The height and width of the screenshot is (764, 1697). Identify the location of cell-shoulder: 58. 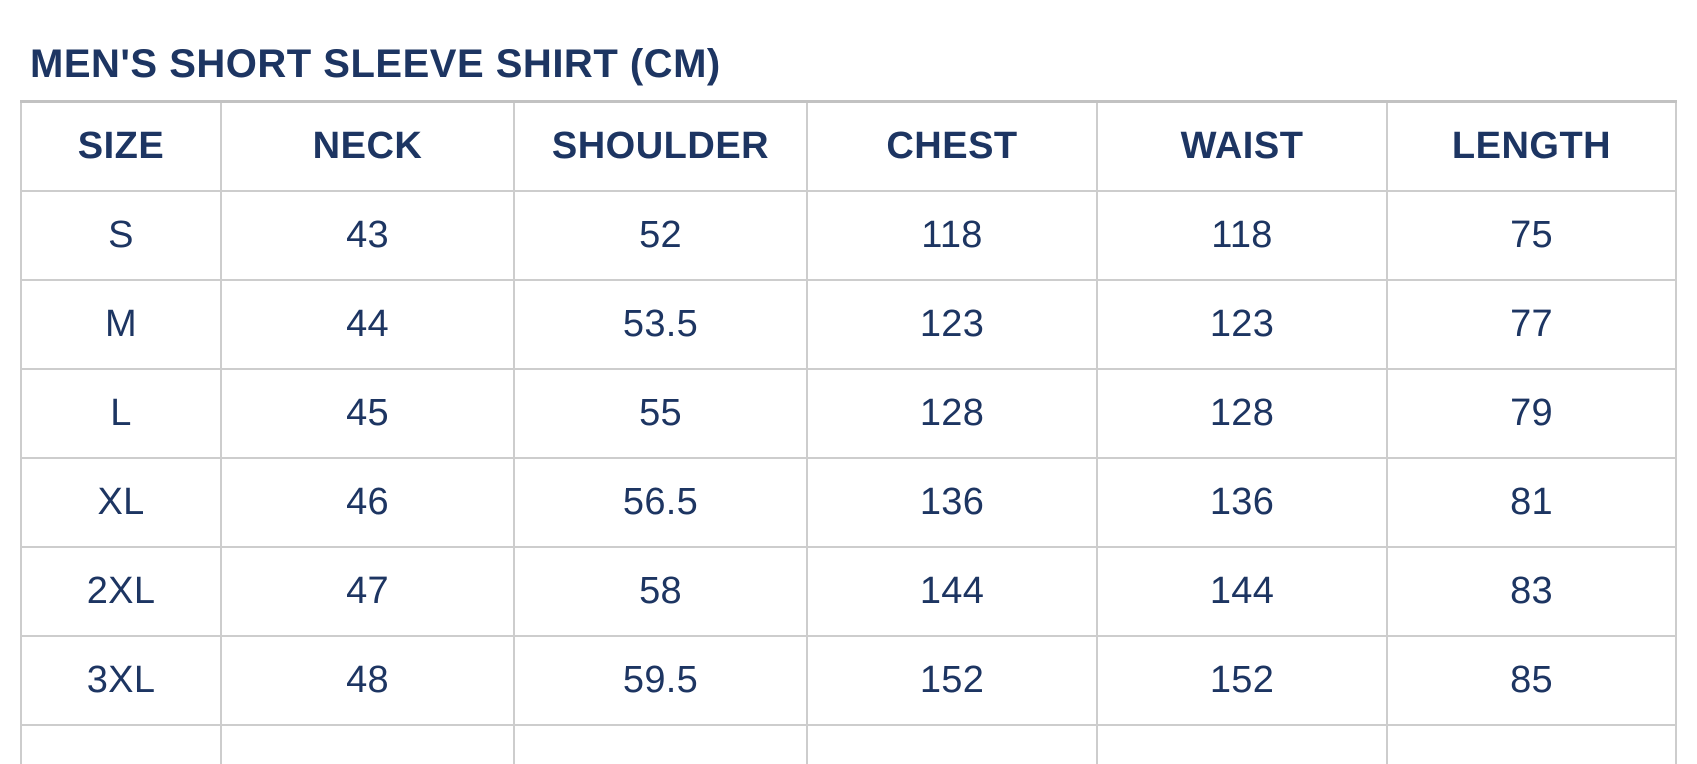
(660, 591).